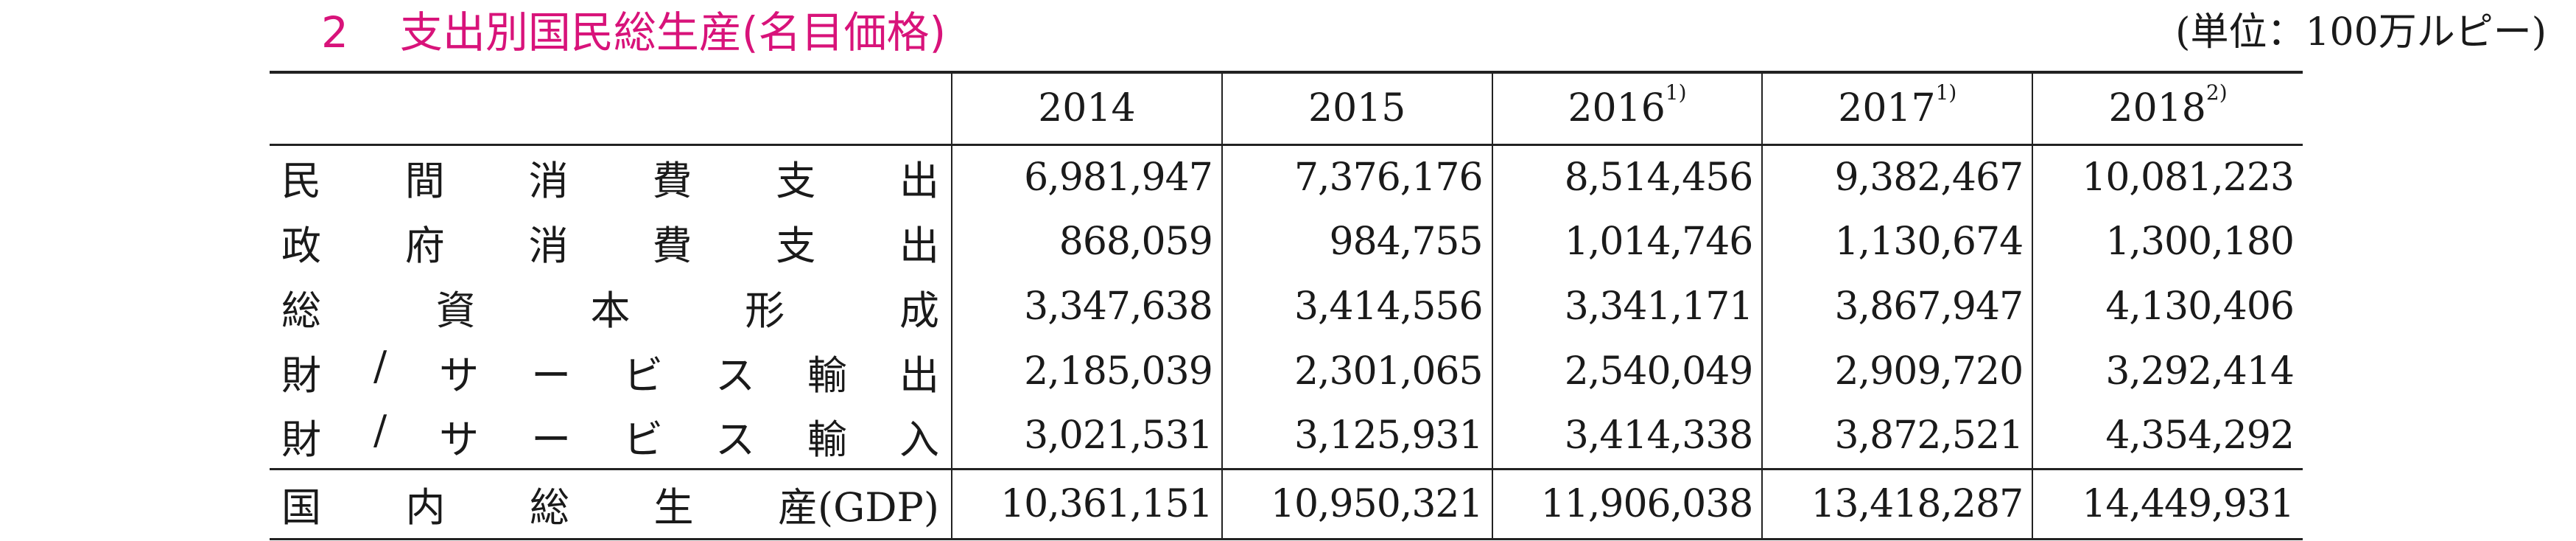 The image size is (2576, 541). Describe the element at coordinates (1897, 503) in the screenshot. I see `table-cell: 13,418,287` at that location.